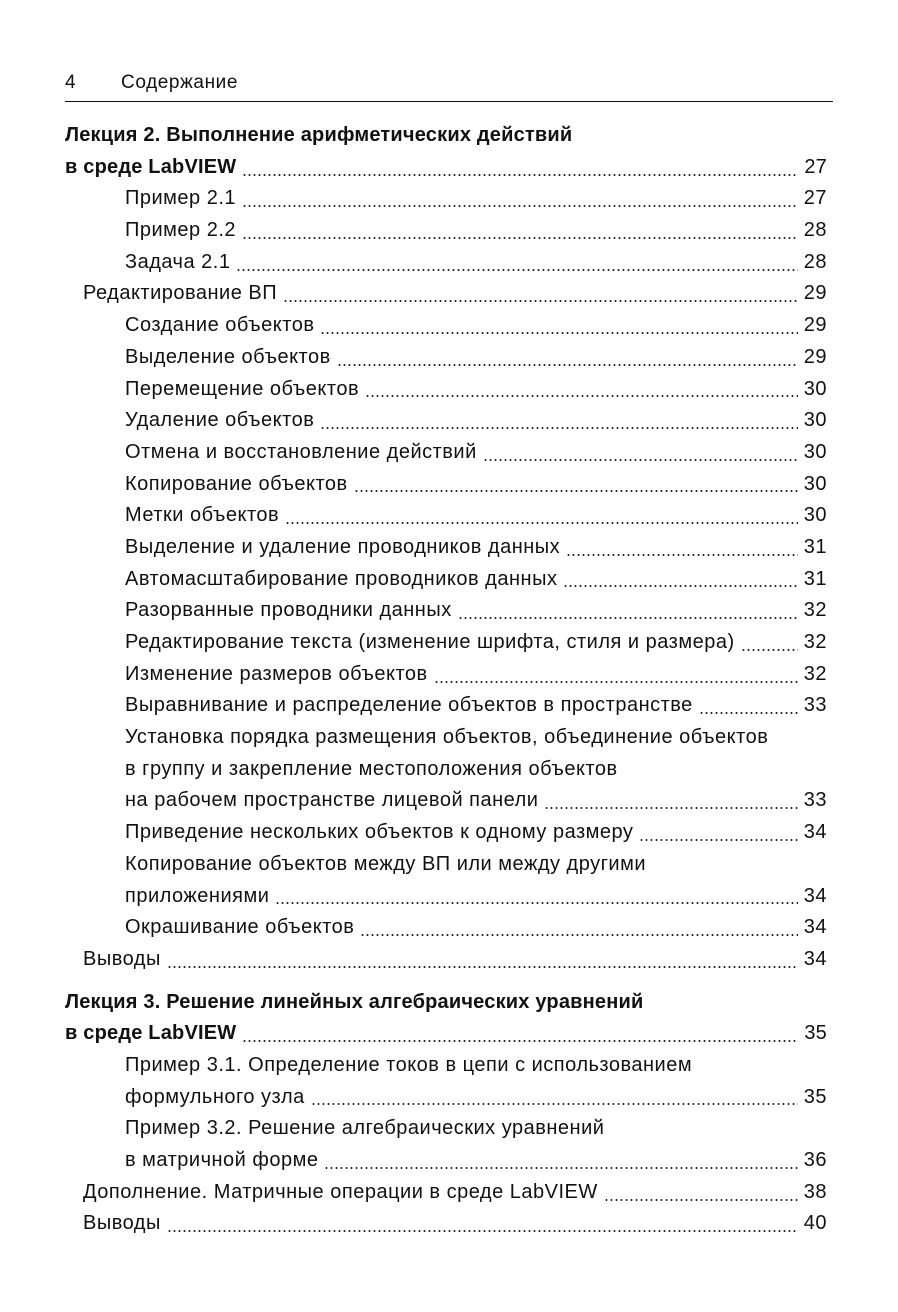 The width and height of the screenshot is (898, 1312). Describe the element at coordinates (220, 325) in the screenshot. I see `toc-entry-title: Создание объектов` at that location.